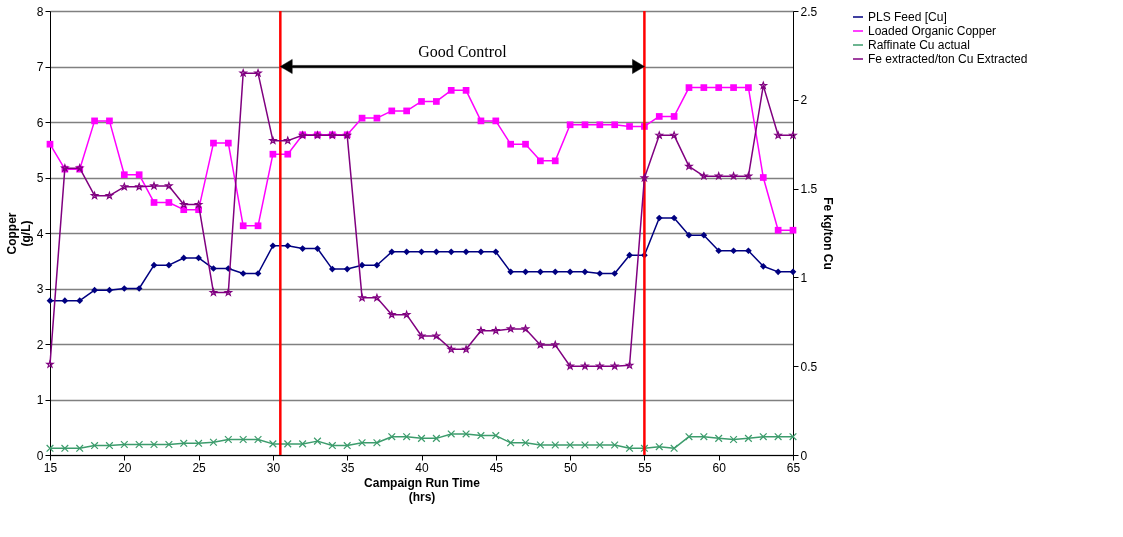  What do you see at coordinates (40, 178) in the screenshot?
I see `y-tick-label: 5` at bounding box center [40, 178].